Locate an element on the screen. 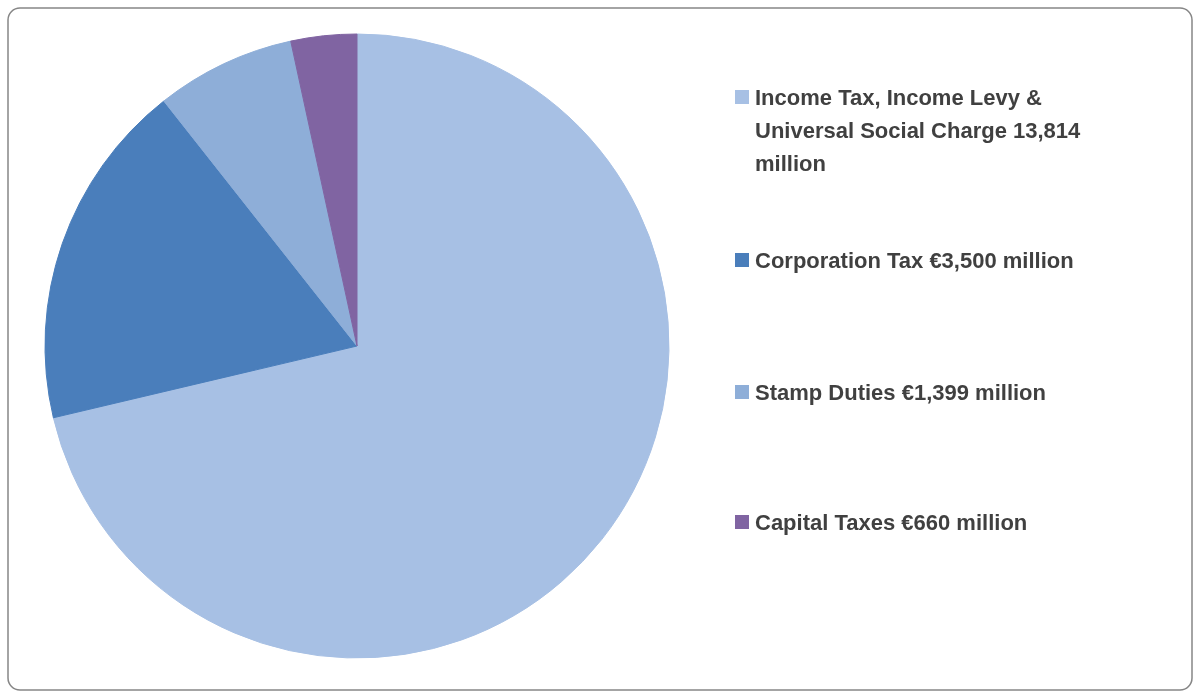 This screenshot has height=698, width=1200. legend-label: Stamp Duties €1,399 million is located at coordinates (900, 392).